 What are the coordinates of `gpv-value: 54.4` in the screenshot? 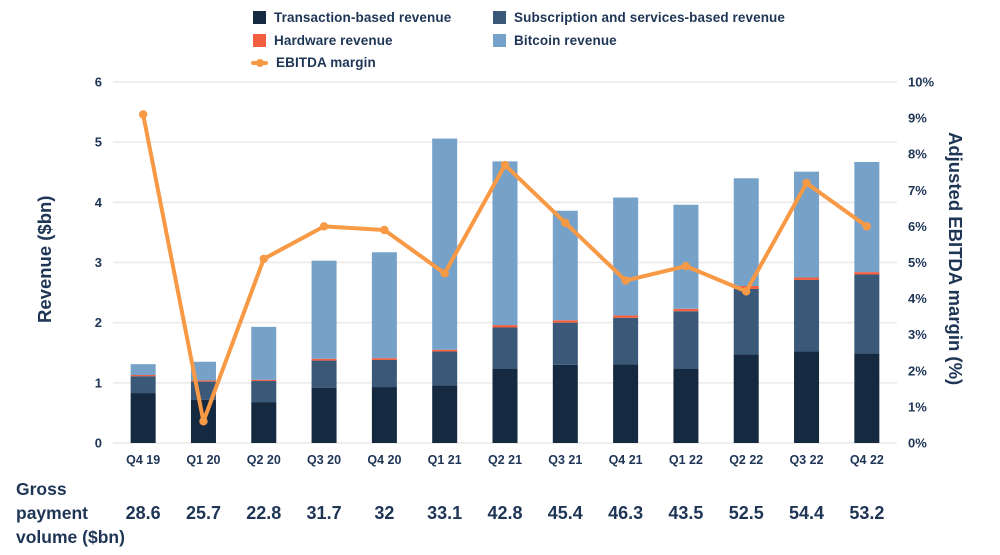 It's located at (806, 513).